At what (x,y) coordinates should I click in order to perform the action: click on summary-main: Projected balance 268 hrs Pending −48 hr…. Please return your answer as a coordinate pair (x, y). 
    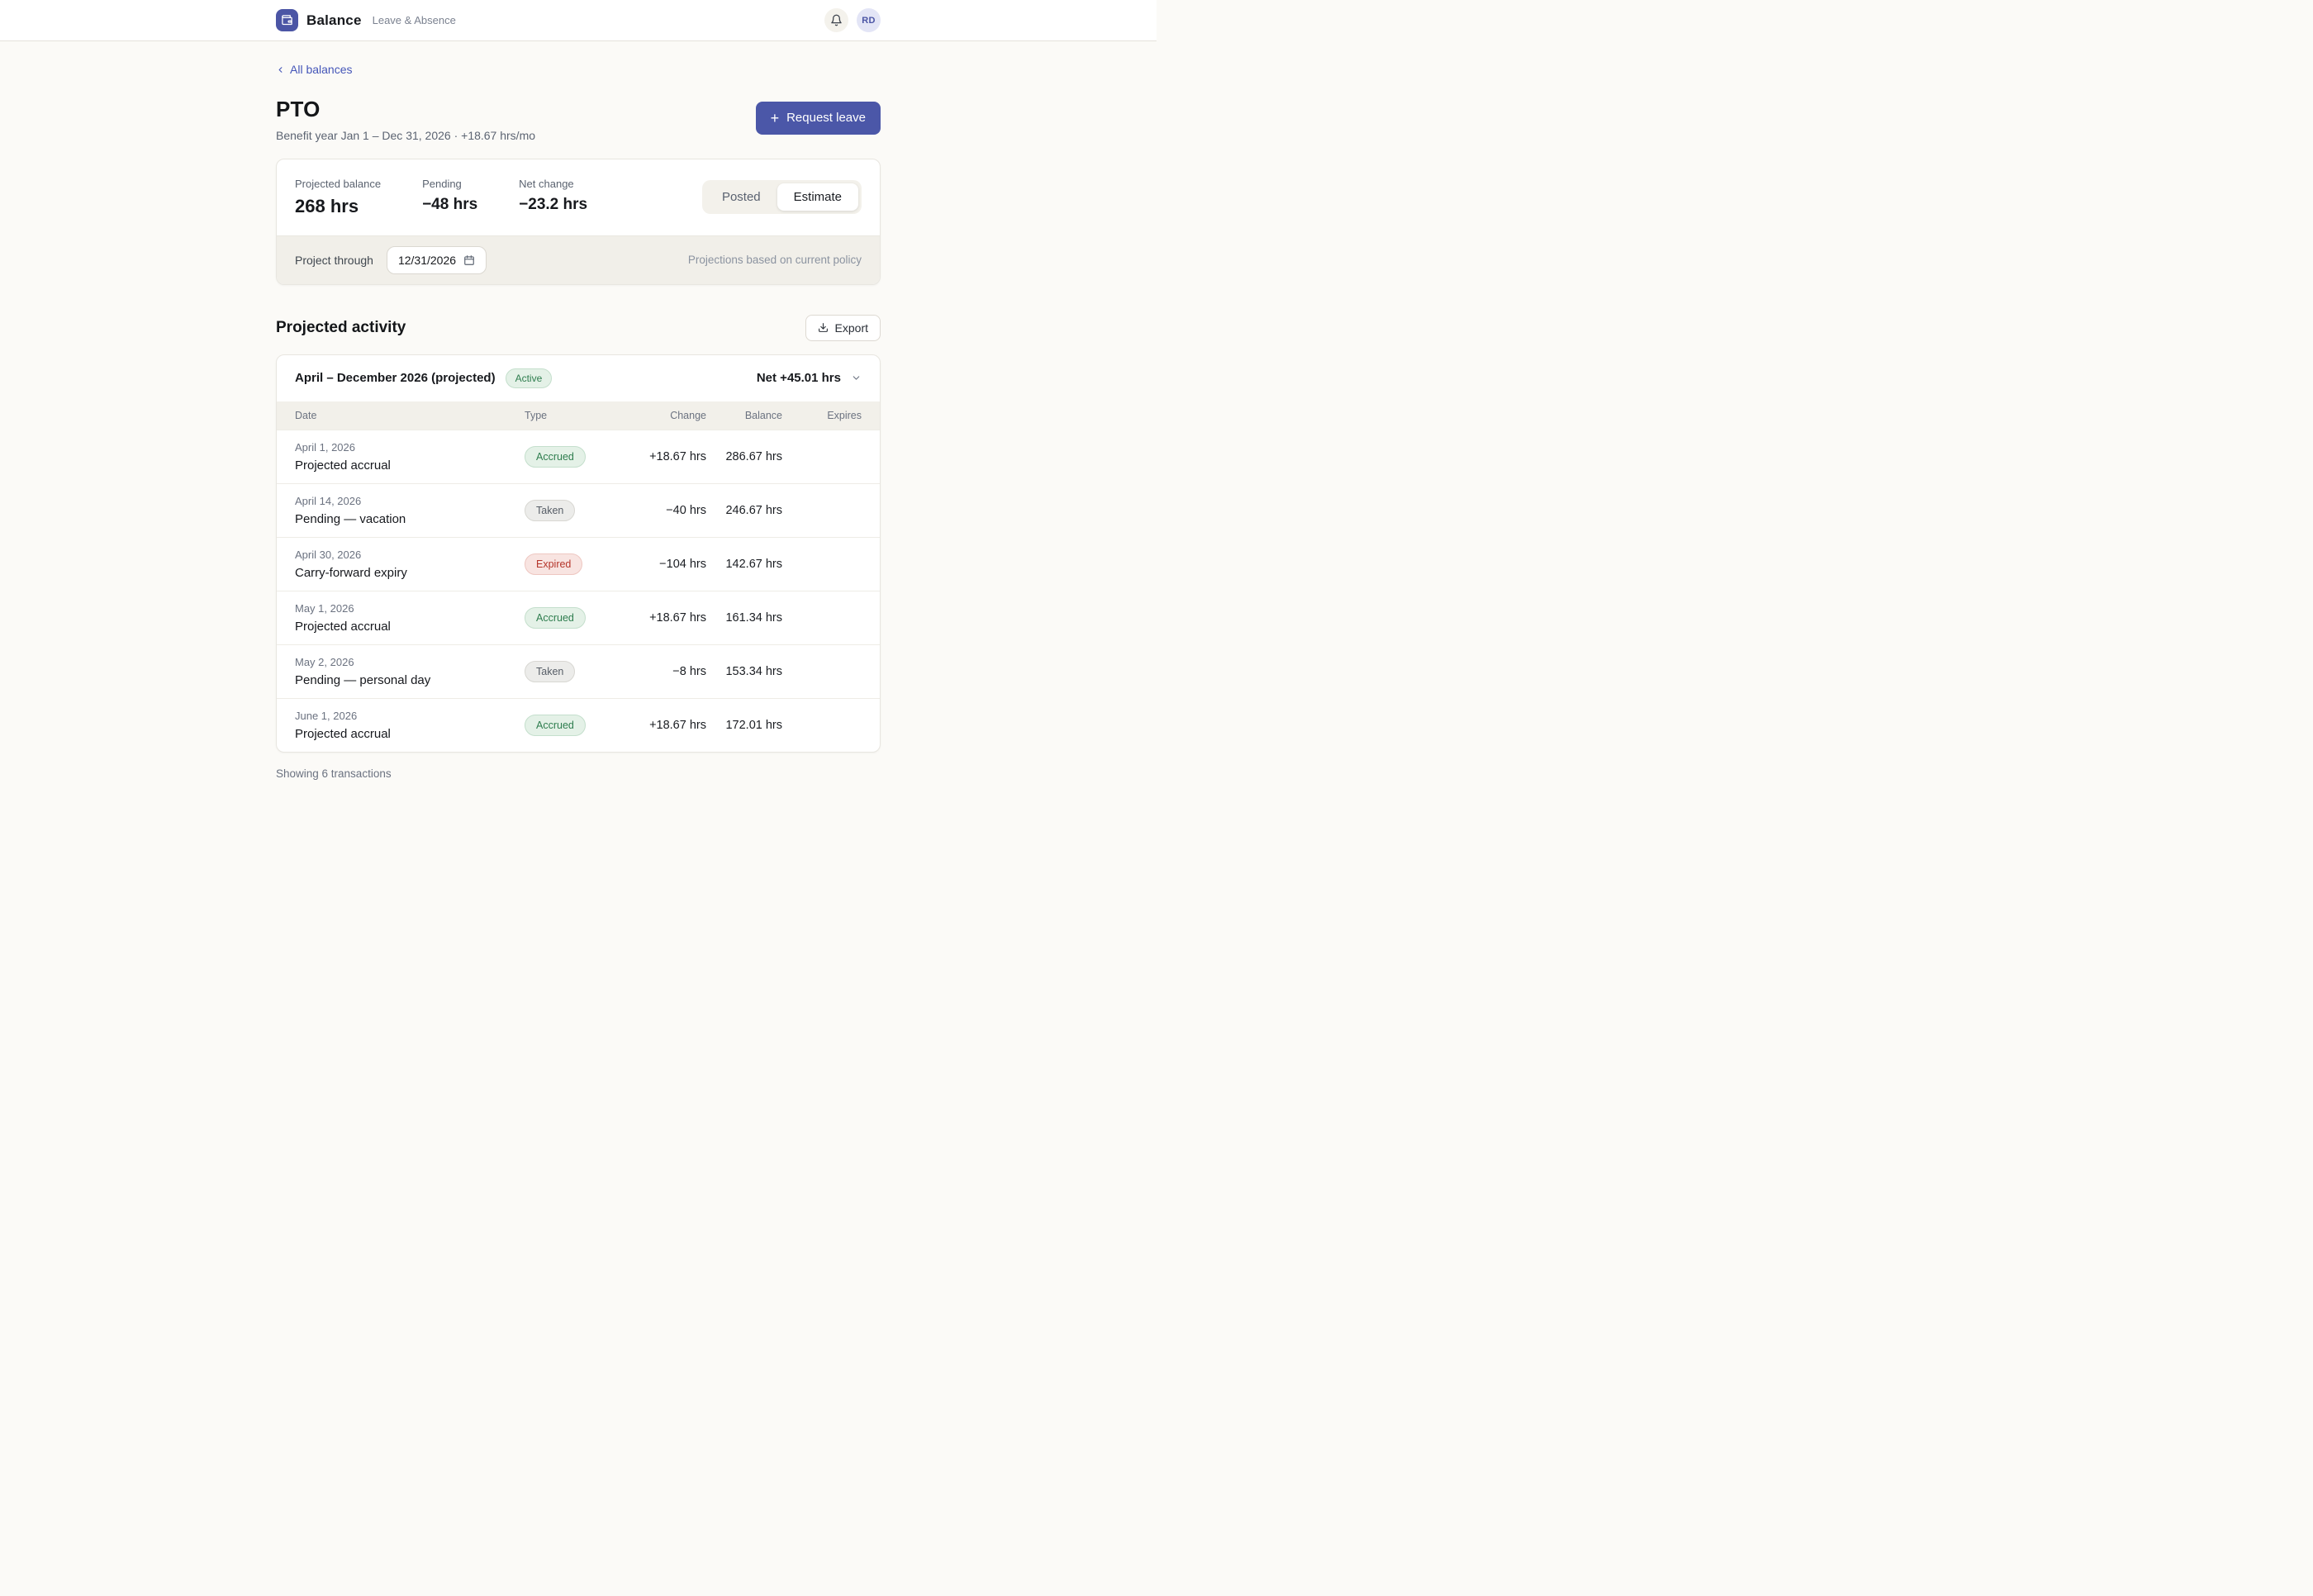
    Looking at the image, I should click on (578, 197).